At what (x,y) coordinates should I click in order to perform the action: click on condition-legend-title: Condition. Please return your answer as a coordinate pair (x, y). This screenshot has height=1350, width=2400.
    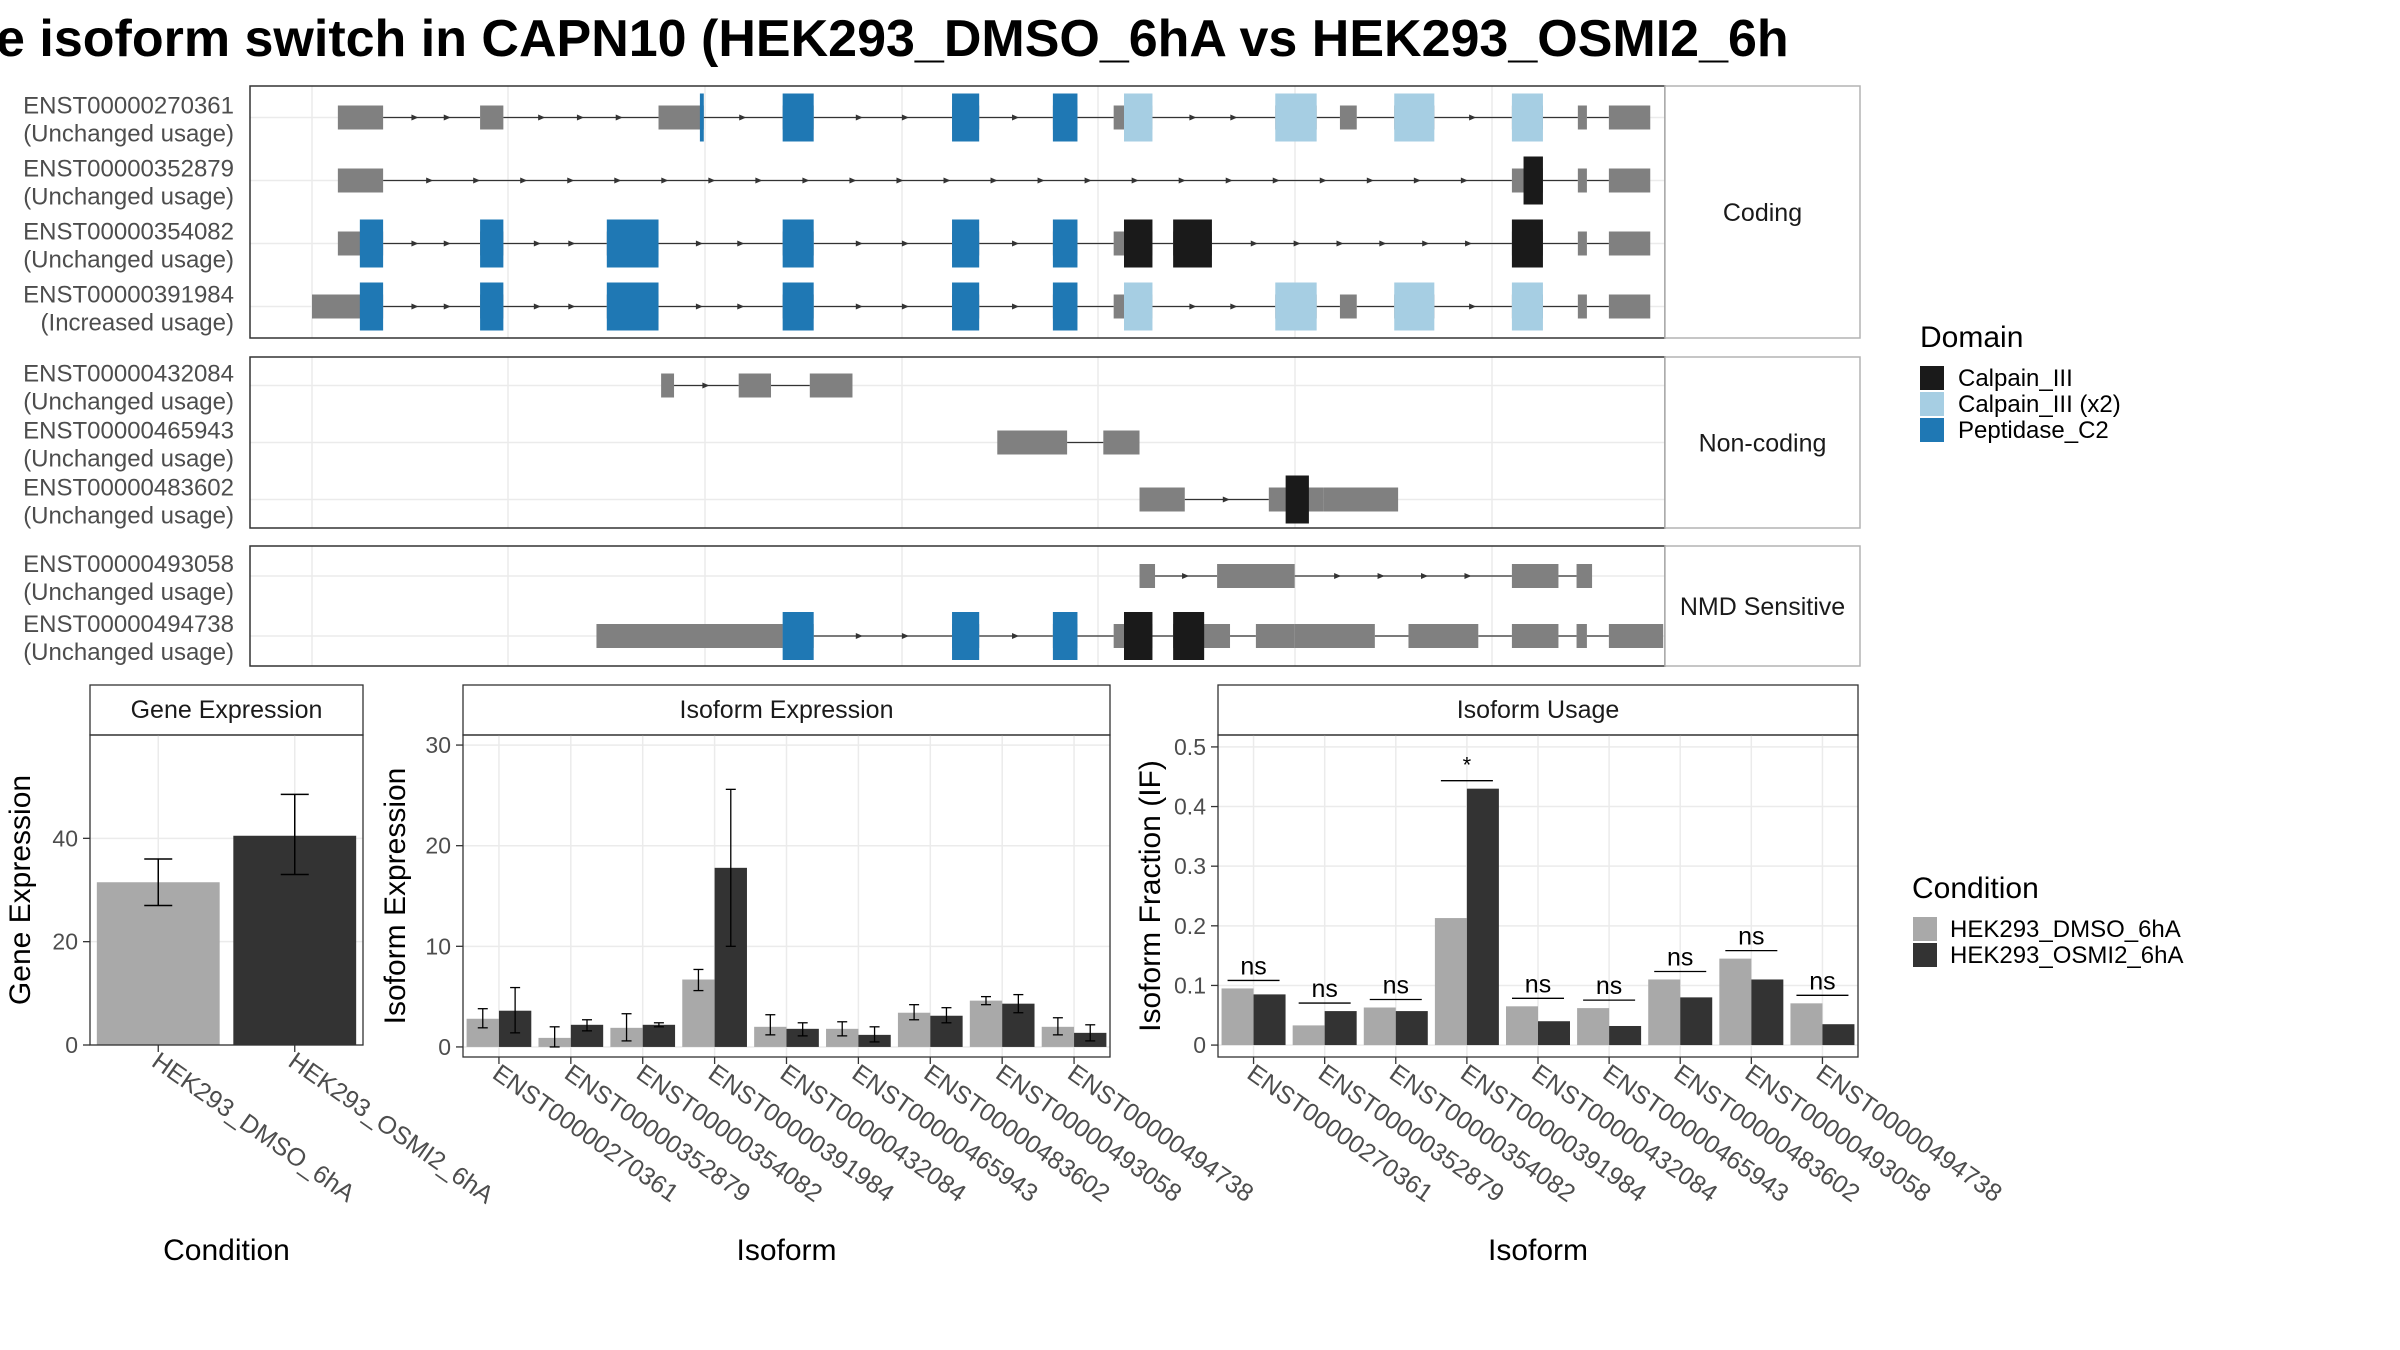
    Looking at the image, I should click on (1975, 888).